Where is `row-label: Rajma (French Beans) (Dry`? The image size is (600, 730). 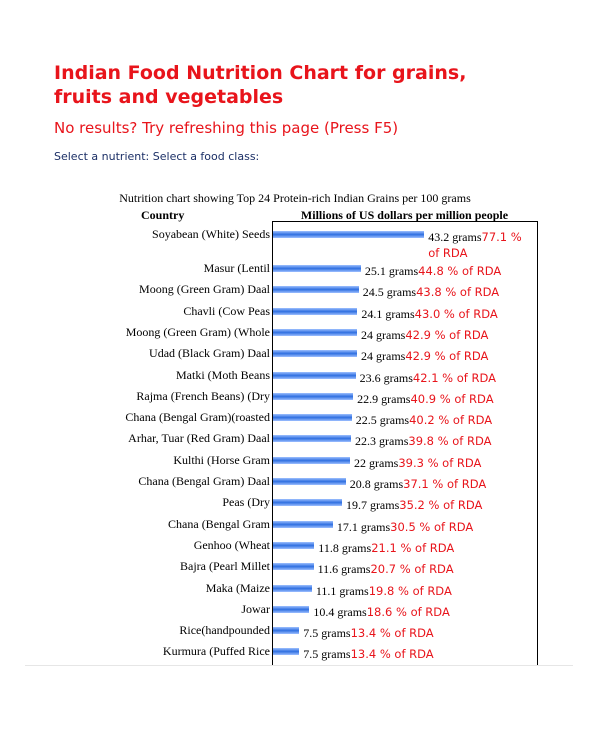
row-label: Rajma (French Beans) (Dry is located at coordinates (203, 395).